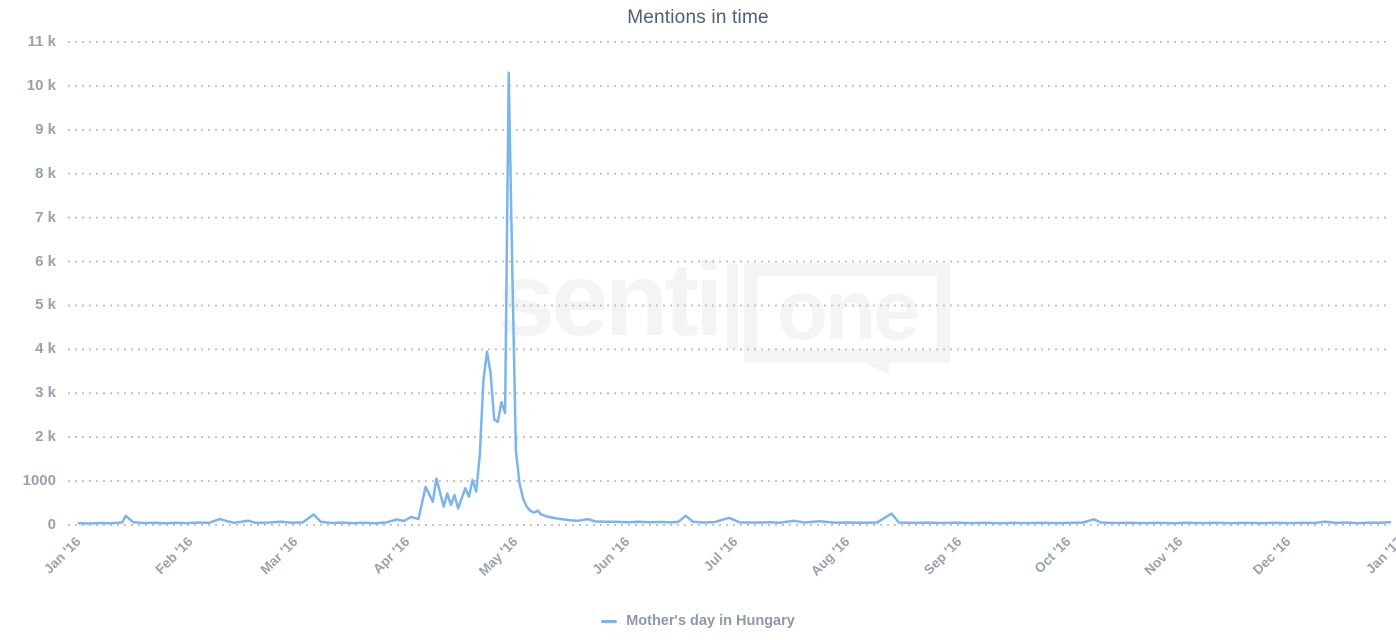 The width and height of the screenshot is (1396, 640). Describe the element at coordinates (45, 393) in the screenshot. I see `y-axis-label: 3 k` at that location.